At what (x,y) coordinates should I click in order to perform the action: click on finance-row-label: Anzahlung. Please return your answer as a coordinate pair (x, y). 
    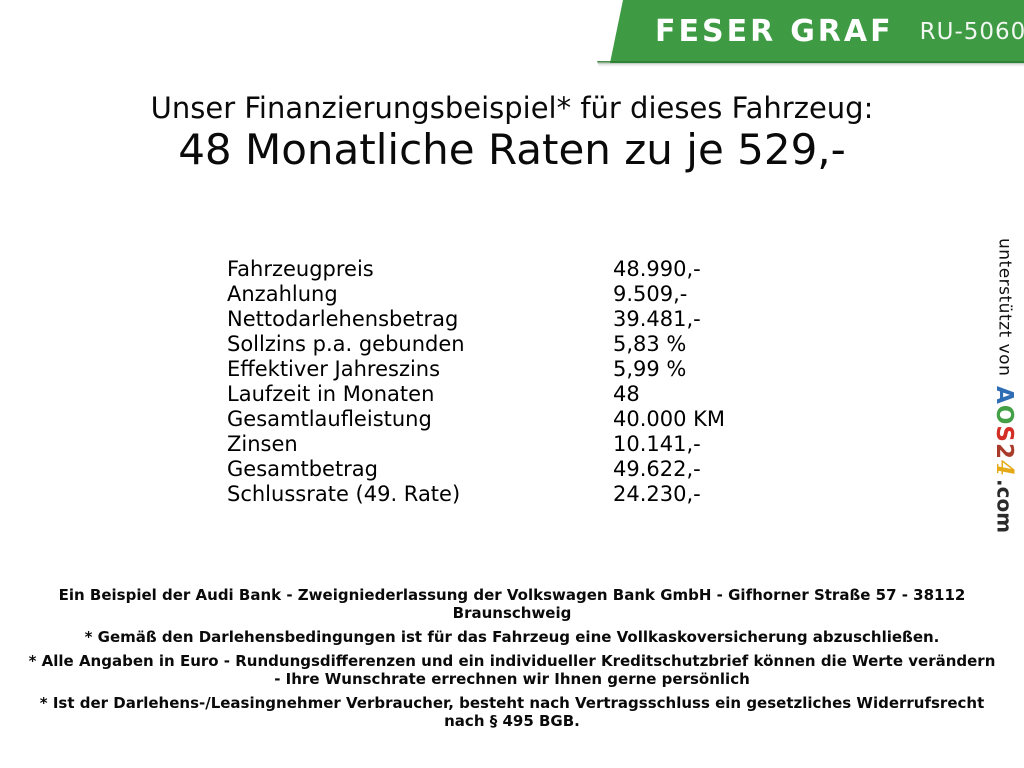
    Looking at the image, I should click on (282, 294).